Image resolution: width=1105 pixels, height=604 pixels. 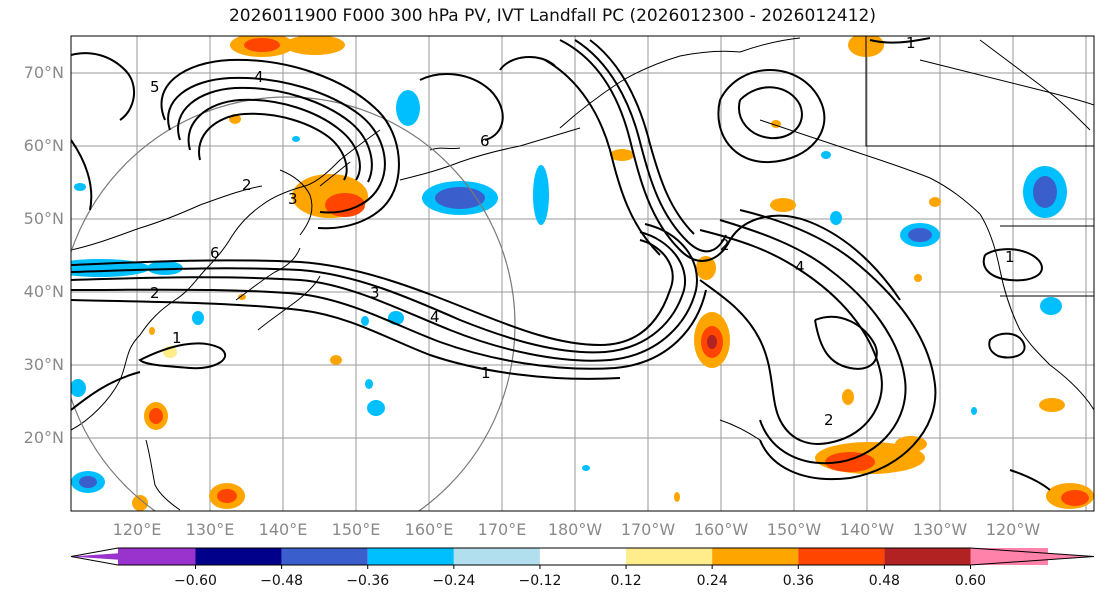 What do you see at coordinates (137, 529) in the screenshot?
I see `lon-label: 120°E` at bounding box center [137, 529].